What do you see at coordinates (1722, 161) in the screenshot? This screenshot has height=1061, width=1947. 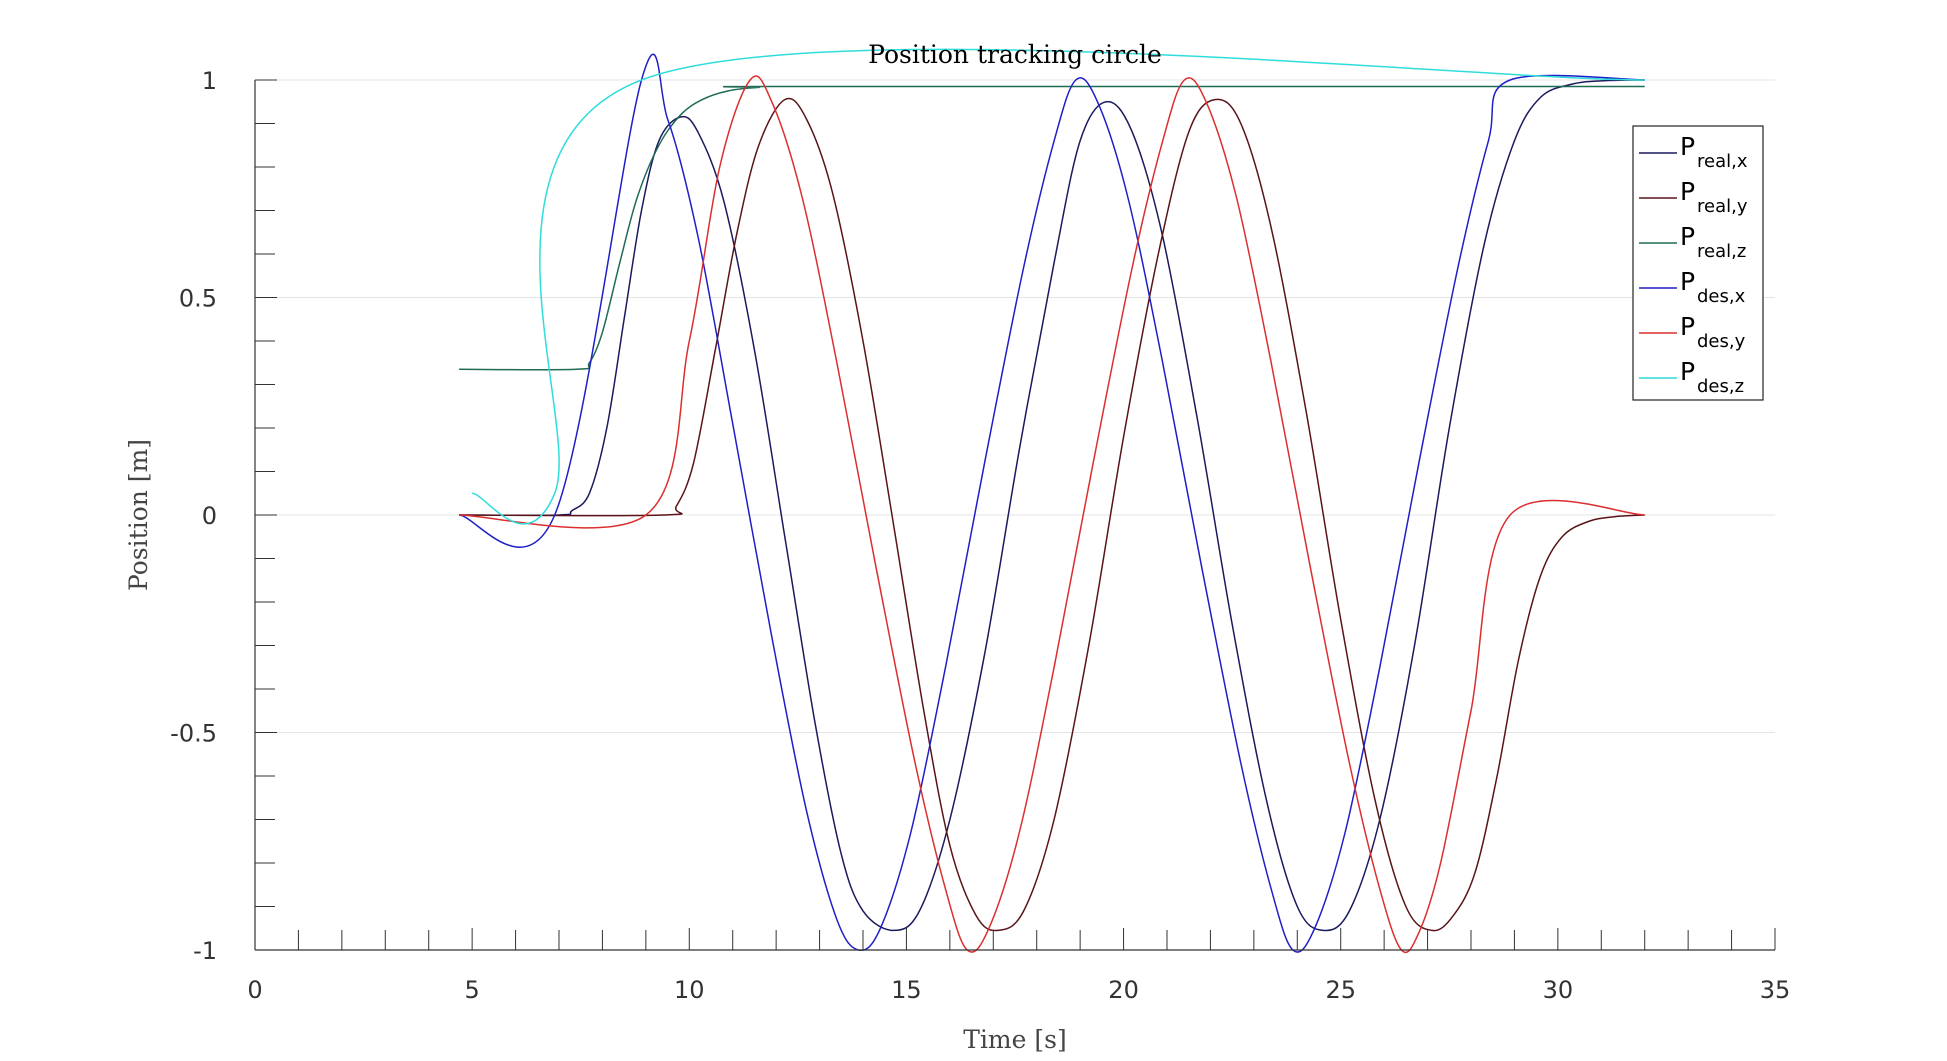 I see `legend-label-sub: real,x` at bounding box center [1722, 161].